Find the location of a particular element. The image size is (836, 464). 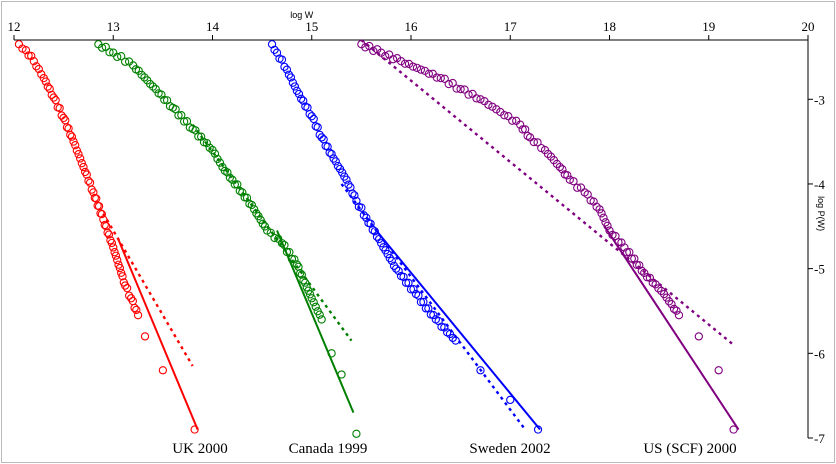

y-tick-label: -6 is located at coordinates (819, 353).